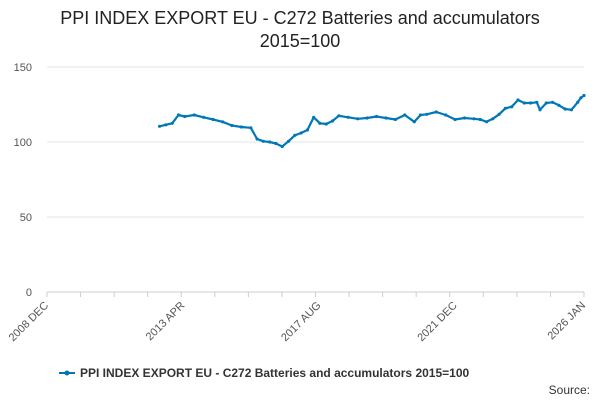 Image resolution: width=600 pixels, height=400 pixels. What do you see at coordinates (29, 293) in the screenshot?
I see `y-tick-label: 0` at bounding box center [29, 293].